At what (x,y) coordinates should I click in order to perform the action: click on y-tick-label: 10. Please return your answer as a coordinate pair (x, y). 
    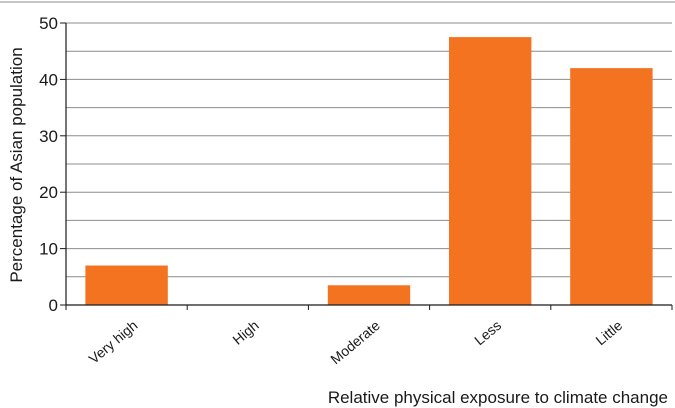
    Looking at the image, I should click on (48, 249).